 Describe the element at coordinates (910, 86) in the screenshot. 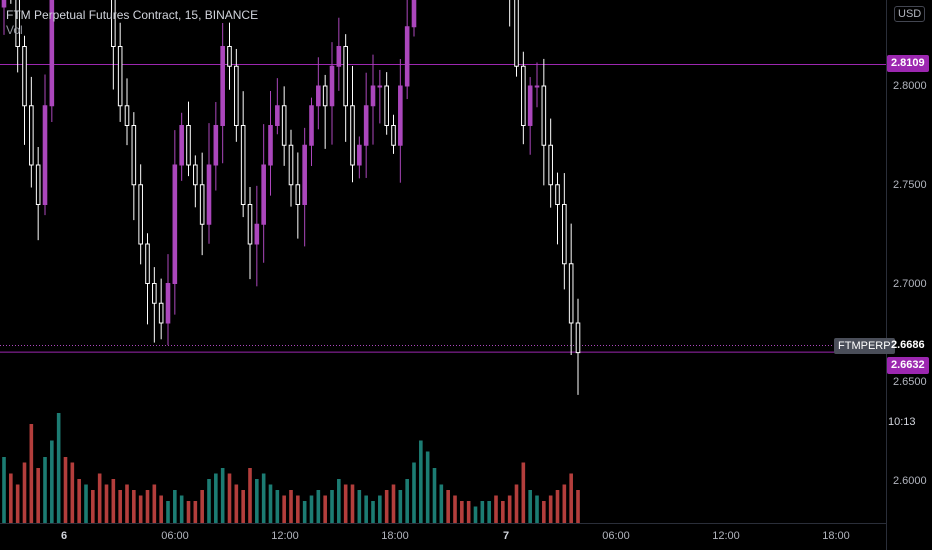

I see `price-tick-label: 2.8000` at that location.